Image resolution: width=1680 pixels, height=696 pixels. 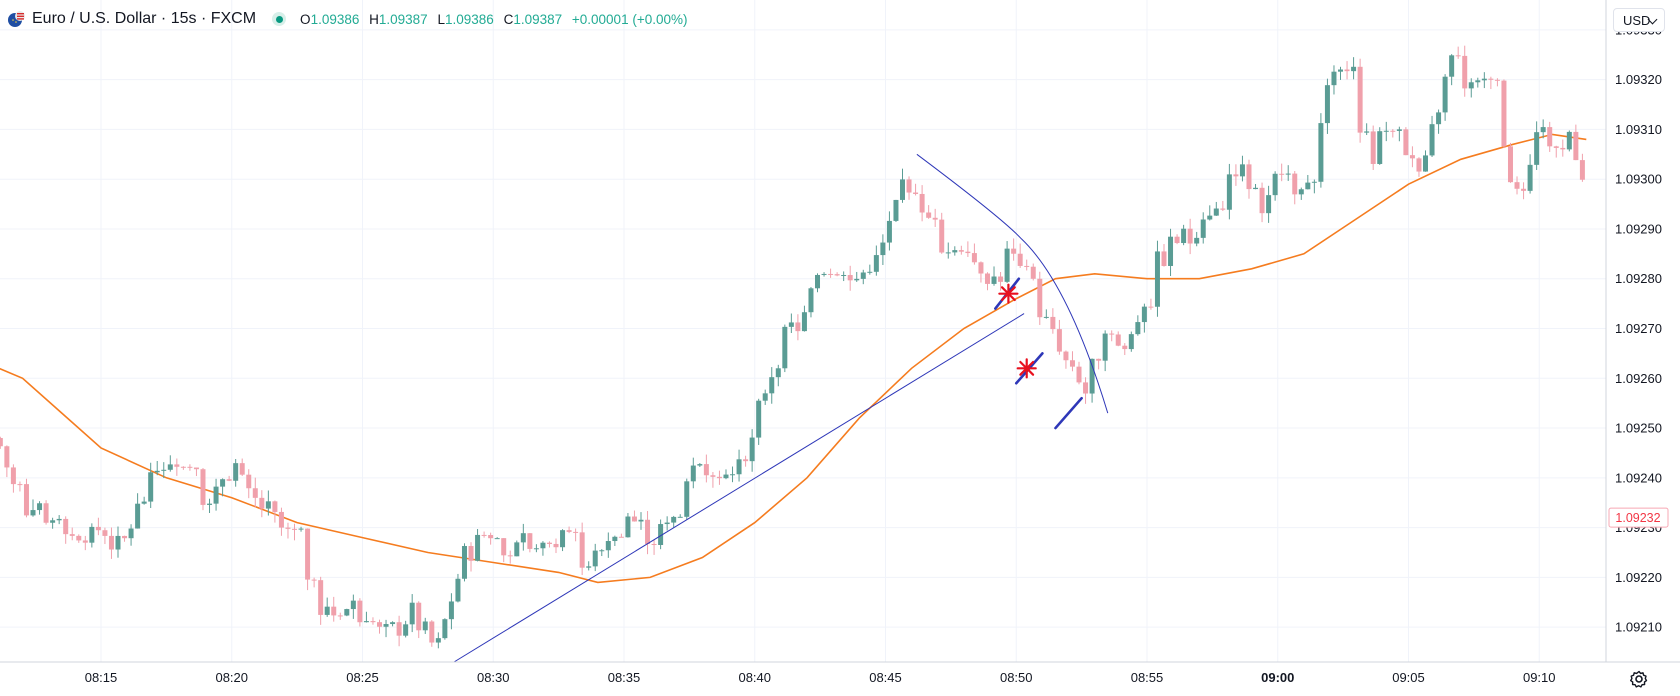 What do you see at coordinates (1408, 677) in the screenshot?
I see `time-tick-label: 09:05` at bounding box center [1408, 677].